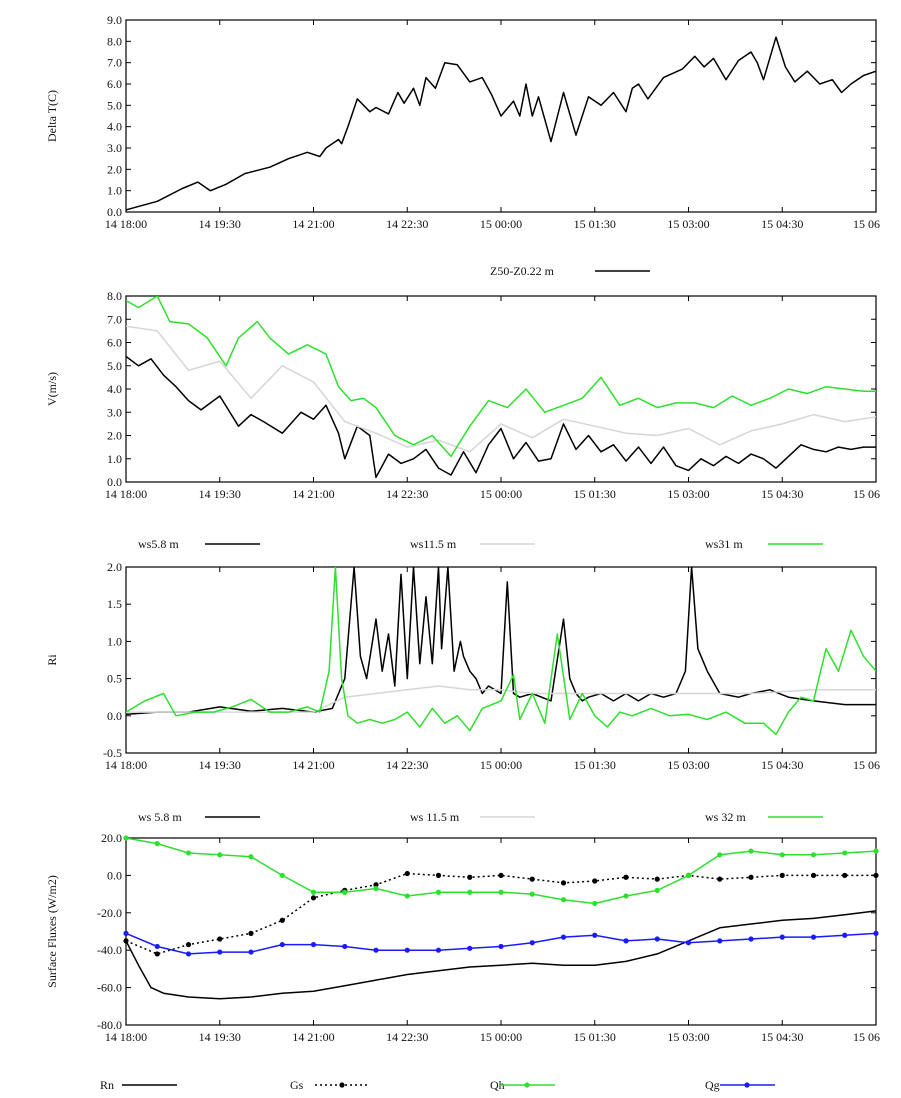 Image resolution: width=901 pixels, height=1098 pixels. Describe the element at coordinates (433, 544) in the screenshot. I see `legend-label: ws11.5 m` at that location.